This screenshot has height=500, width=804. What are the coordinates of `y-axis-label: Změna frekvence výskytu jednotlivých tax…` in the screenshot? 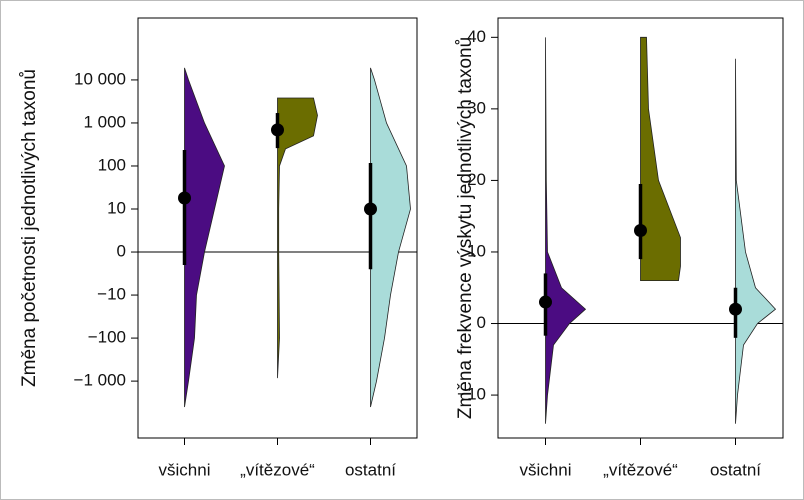 It's located at (465, 228).